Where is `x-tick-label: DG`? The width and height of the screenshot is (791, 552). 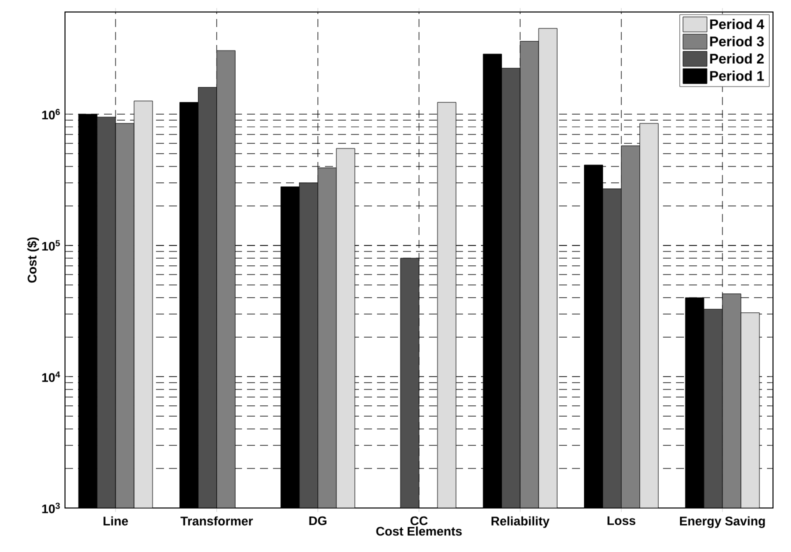 x-tick-label: DG is located at coordinates (317, 521).